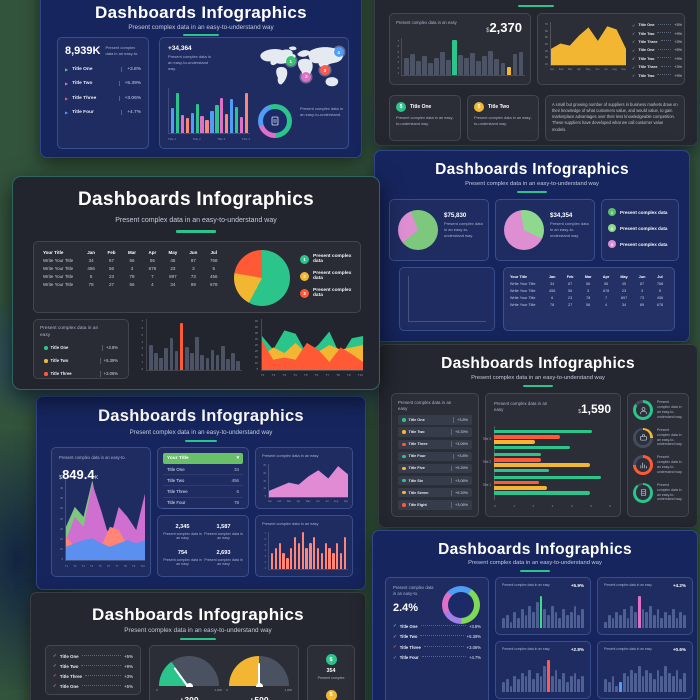  I want to click on legend-value: +3%, so click(678, 41).